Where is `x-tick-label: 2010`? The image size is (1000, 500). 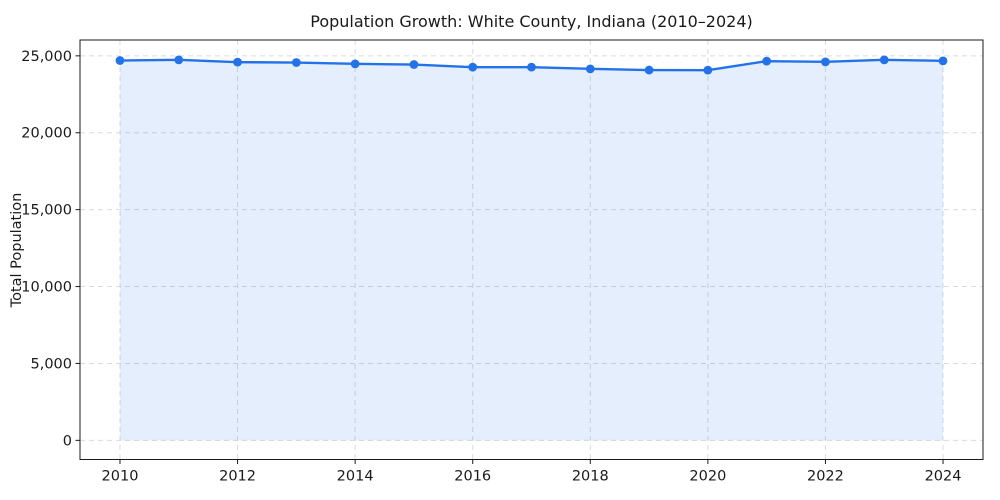 x-tick-label: 2010 is located at coordinates (120, 477).